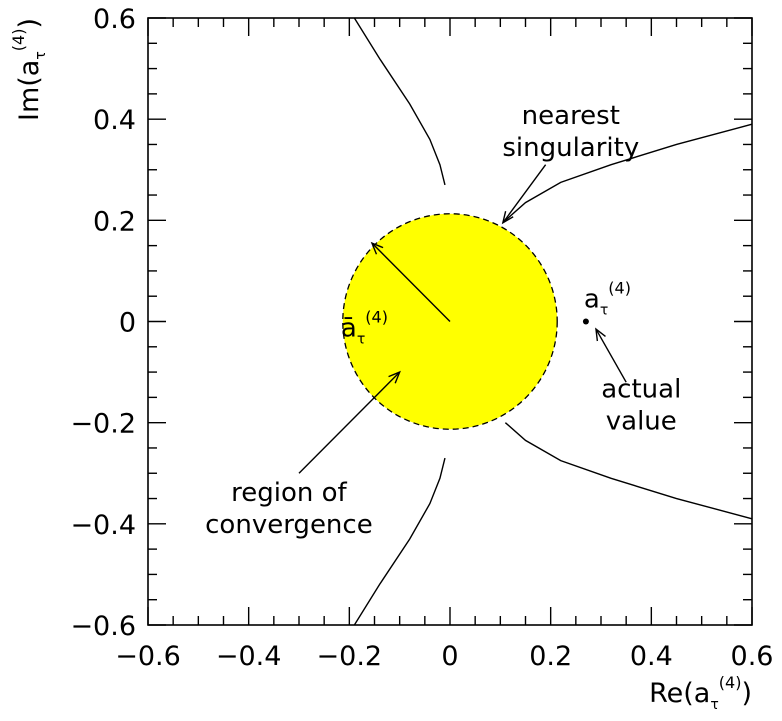  I want to click on annotation-2-arrow-head, so click(600, 334).